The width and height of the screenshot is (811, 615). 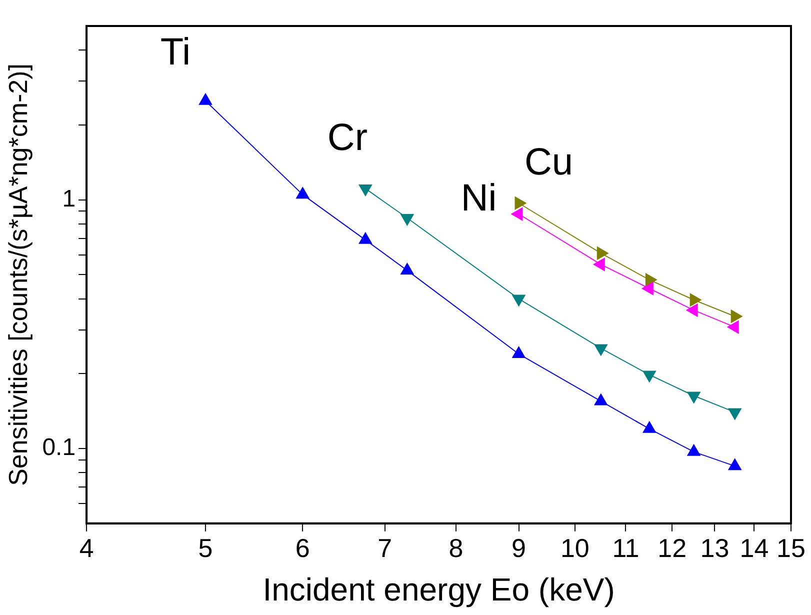 What do you see at coordinates (59, 448) in the screenshot?
I see `y-tick-label: 0.1` at bounding box center [59, 448].